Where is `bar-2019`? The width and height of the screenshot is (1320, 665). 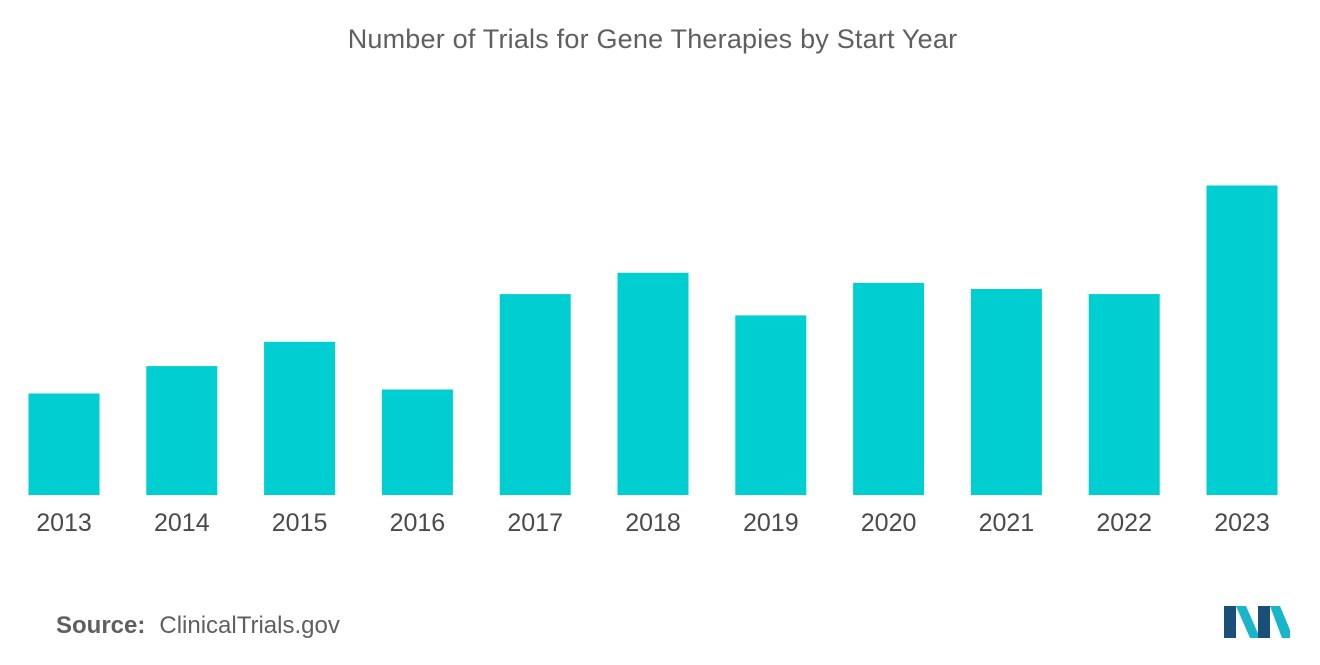 bar-2019 is located at coordinates (771, 405).